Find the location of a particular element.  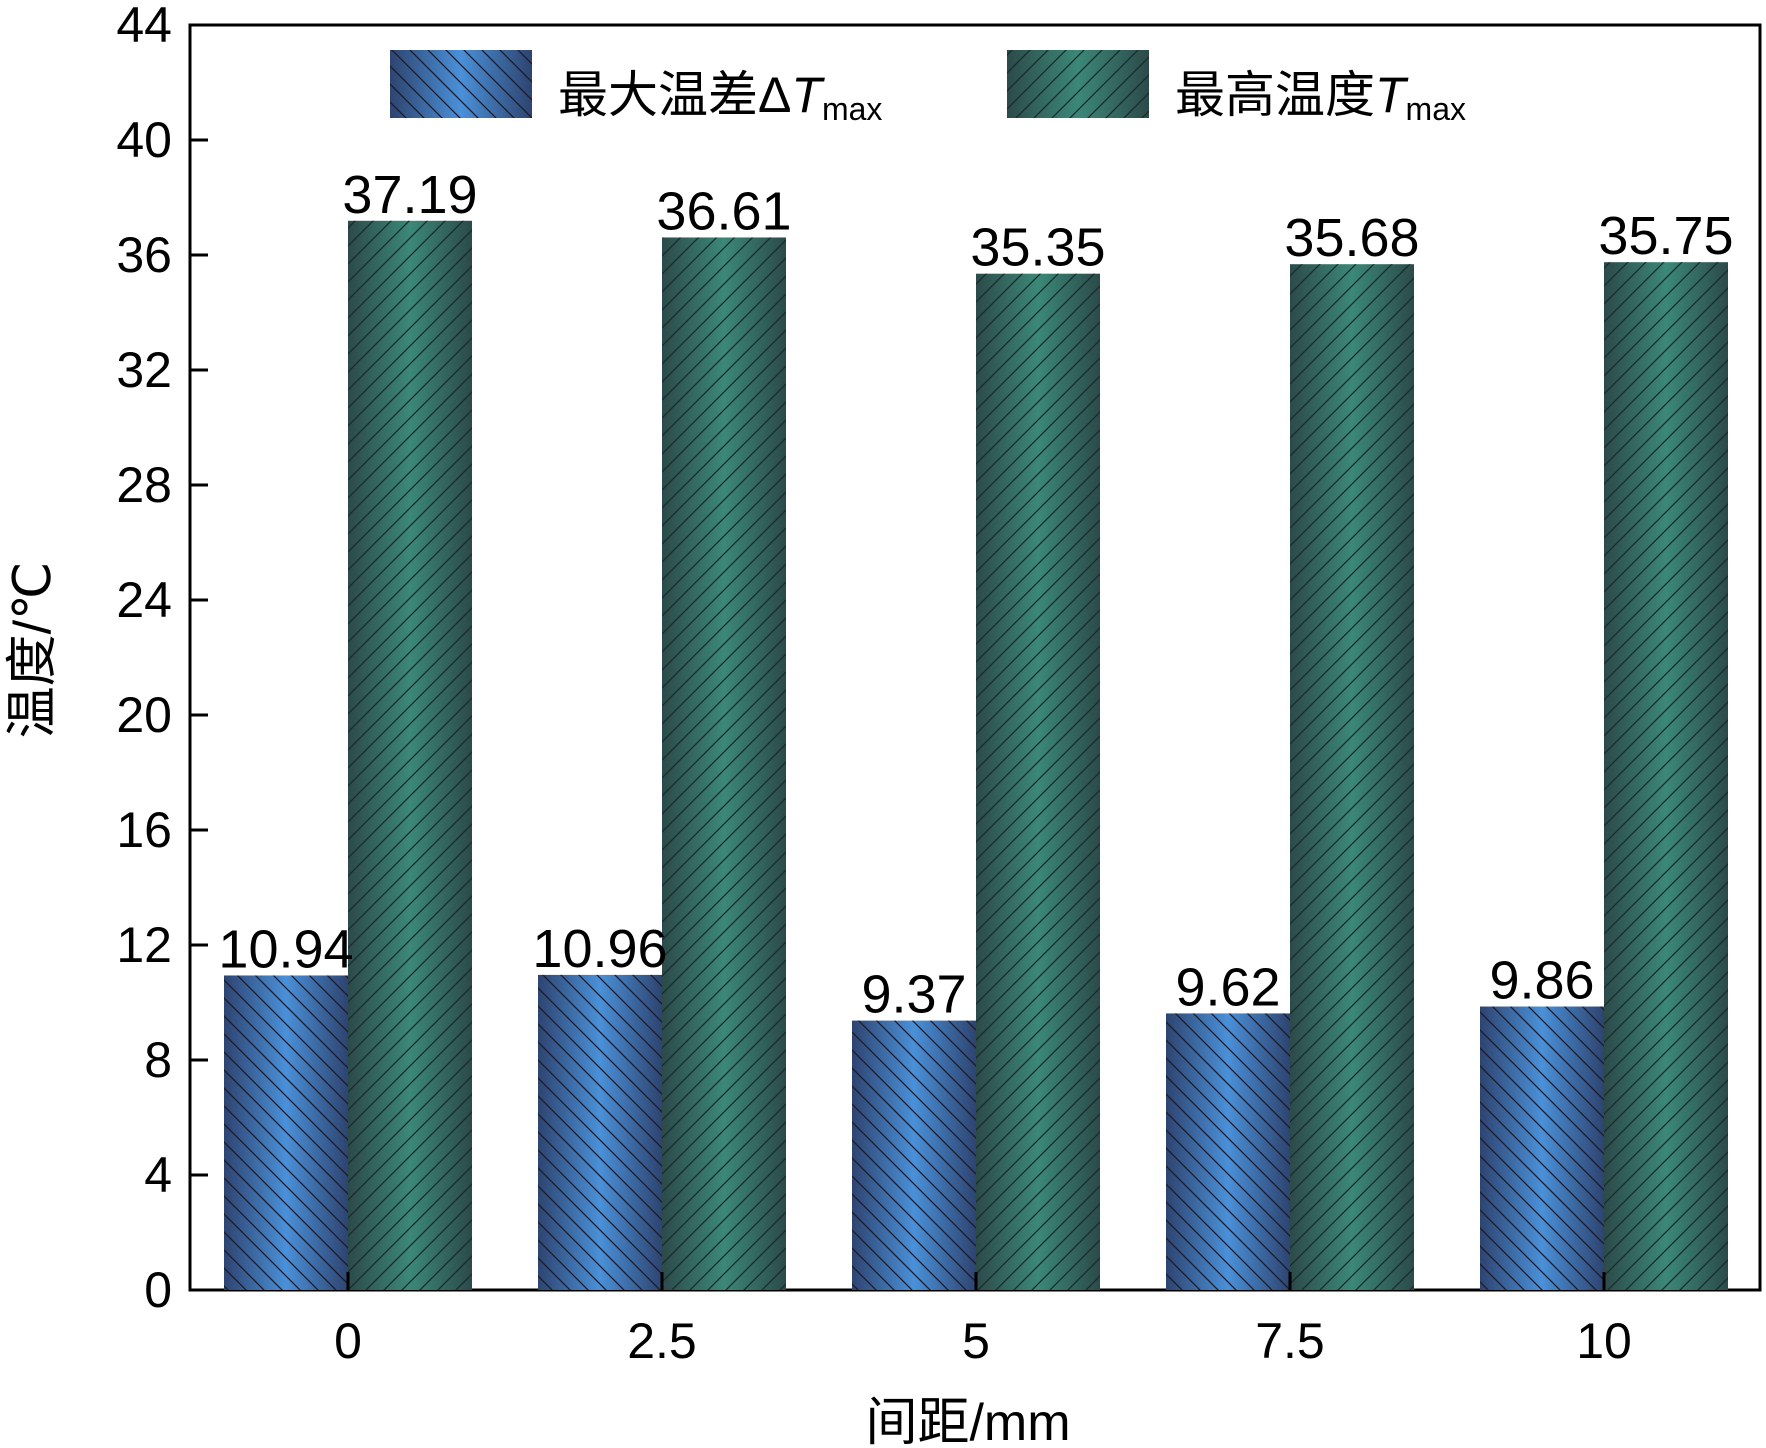

y-tick-label-4: 16 is located at coordinates (144, 830).